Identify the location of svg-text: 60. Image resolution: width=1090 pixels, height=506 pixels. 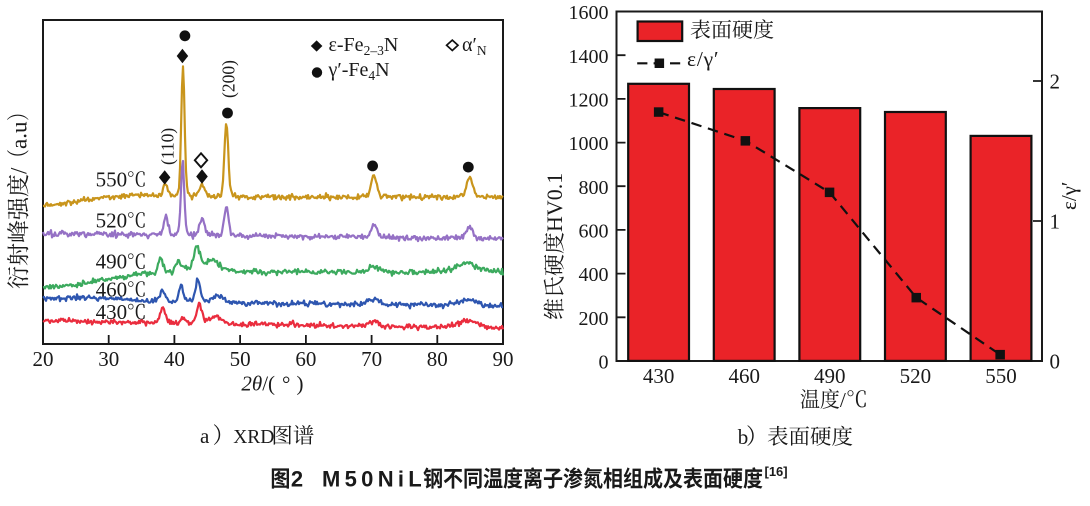
(305, 359).